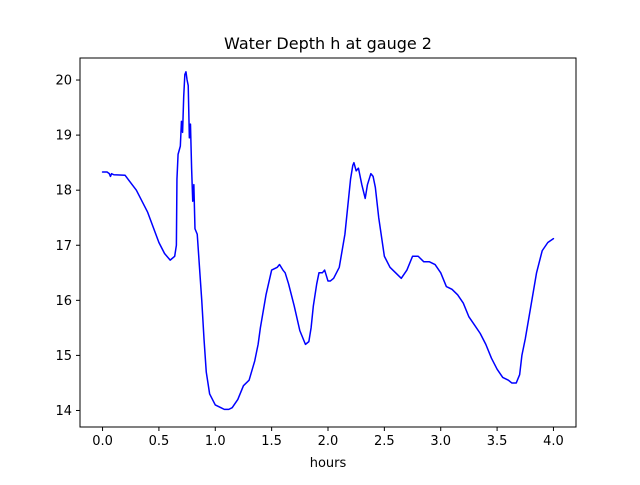 The width and height of the screenshot is (640, 485). I want to click on x-tick-label: 2.5, so click(384, 441).